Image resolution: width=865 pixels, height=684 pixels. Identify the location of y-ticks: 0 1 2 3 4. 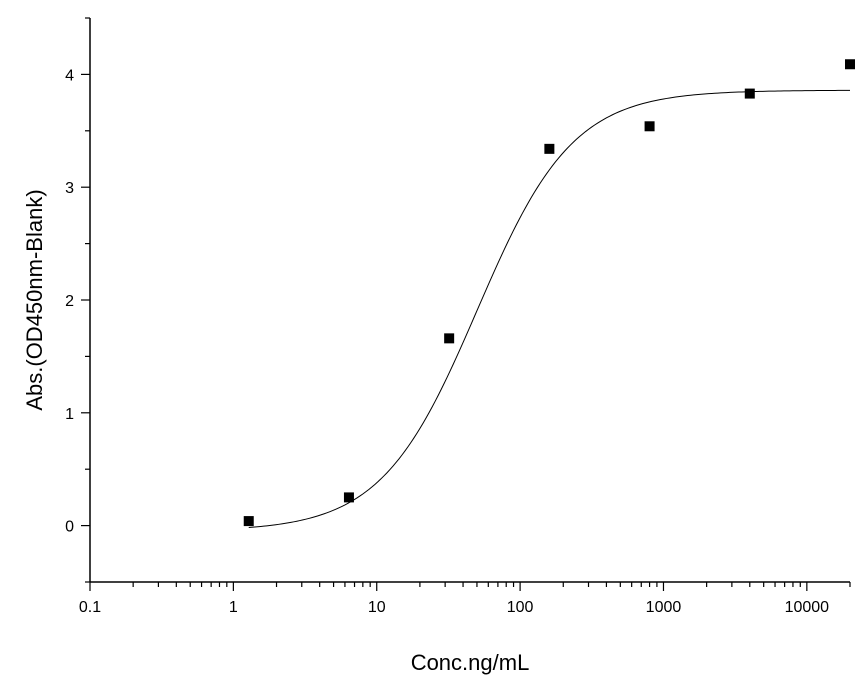
(77, 300).